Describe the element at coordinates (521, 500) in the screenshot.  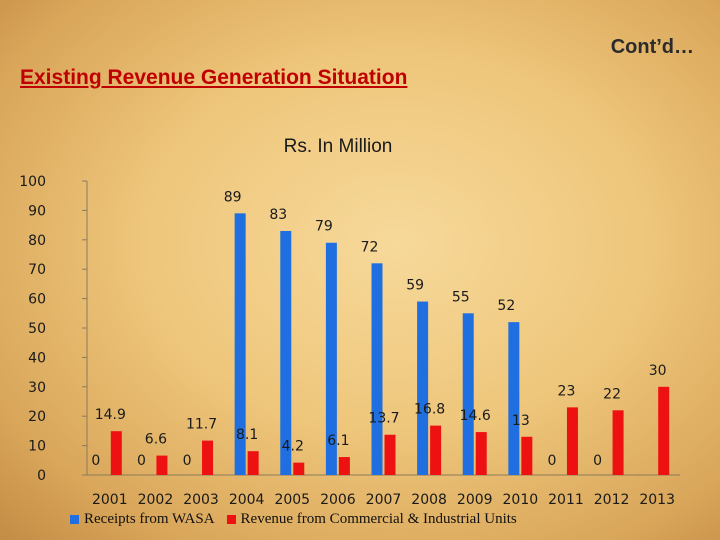
I see `x-tick-label: 2010` at that location.